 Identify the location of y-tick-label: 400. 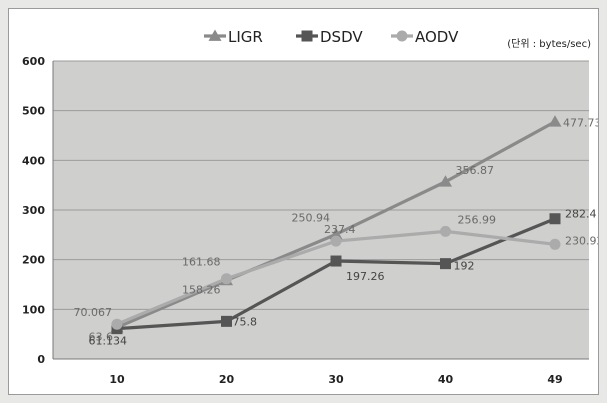
(33, 160).